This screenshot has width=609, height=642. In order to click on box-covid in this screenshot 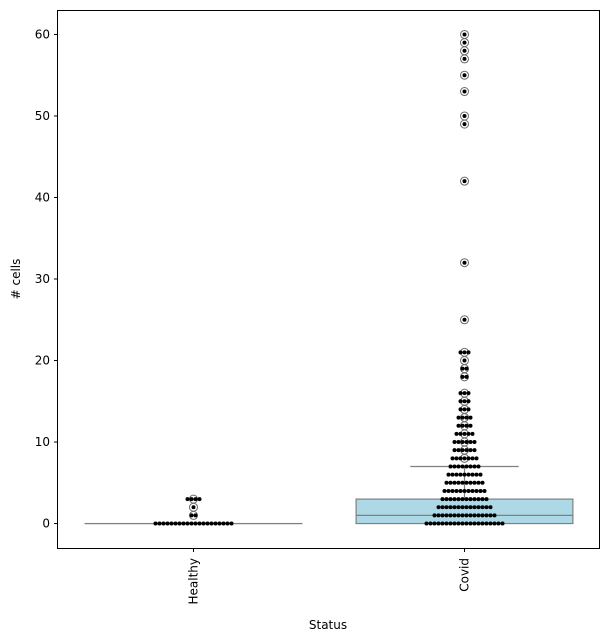, I will do `click(464, 511)`.